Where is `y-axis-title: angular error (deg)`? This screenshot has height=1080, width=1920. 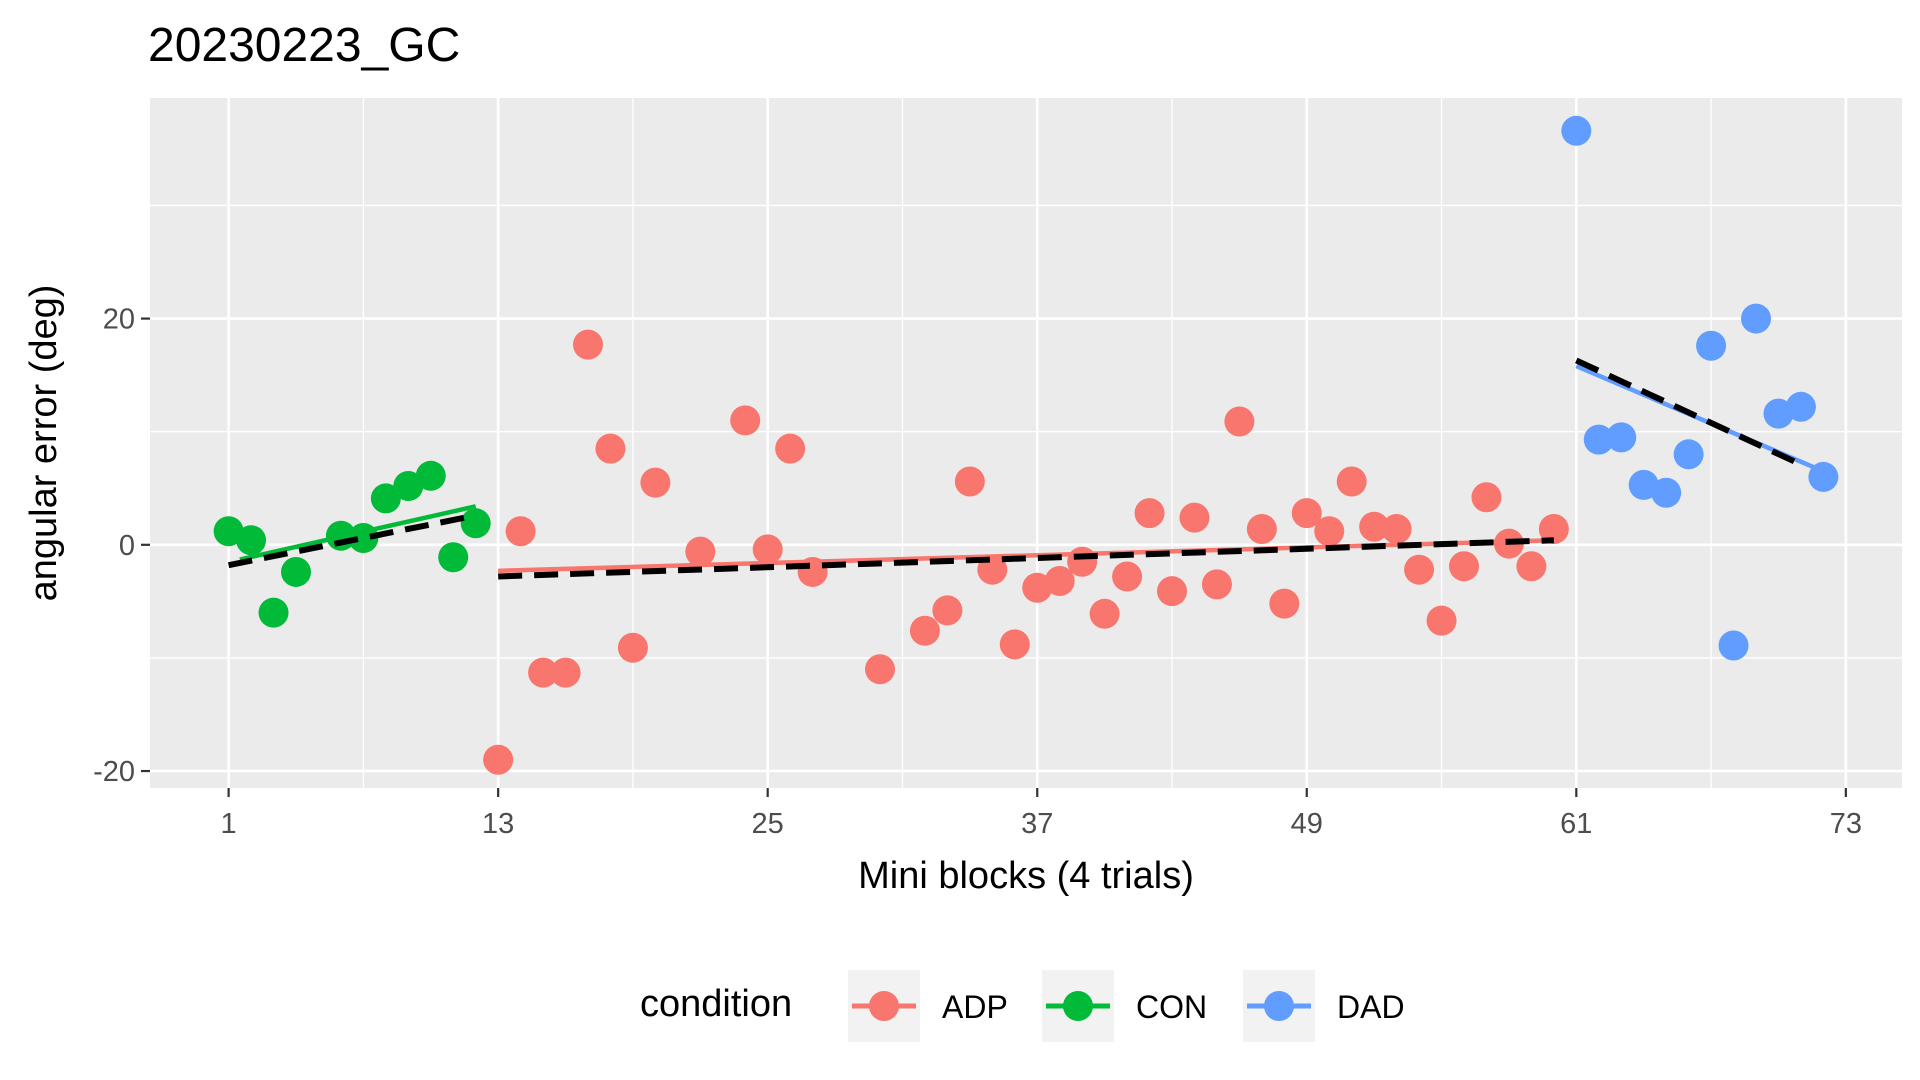 y-axis-title: angular error (deg) is located at coordinates (44, 443).